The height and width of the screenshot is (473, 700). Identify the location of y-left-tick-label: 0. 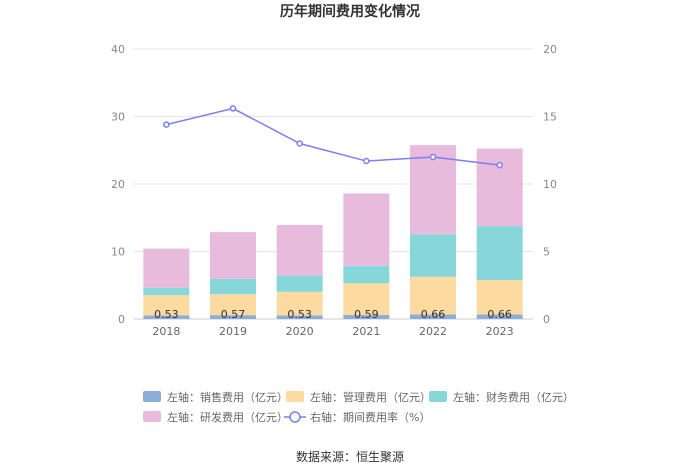
(121, 319).